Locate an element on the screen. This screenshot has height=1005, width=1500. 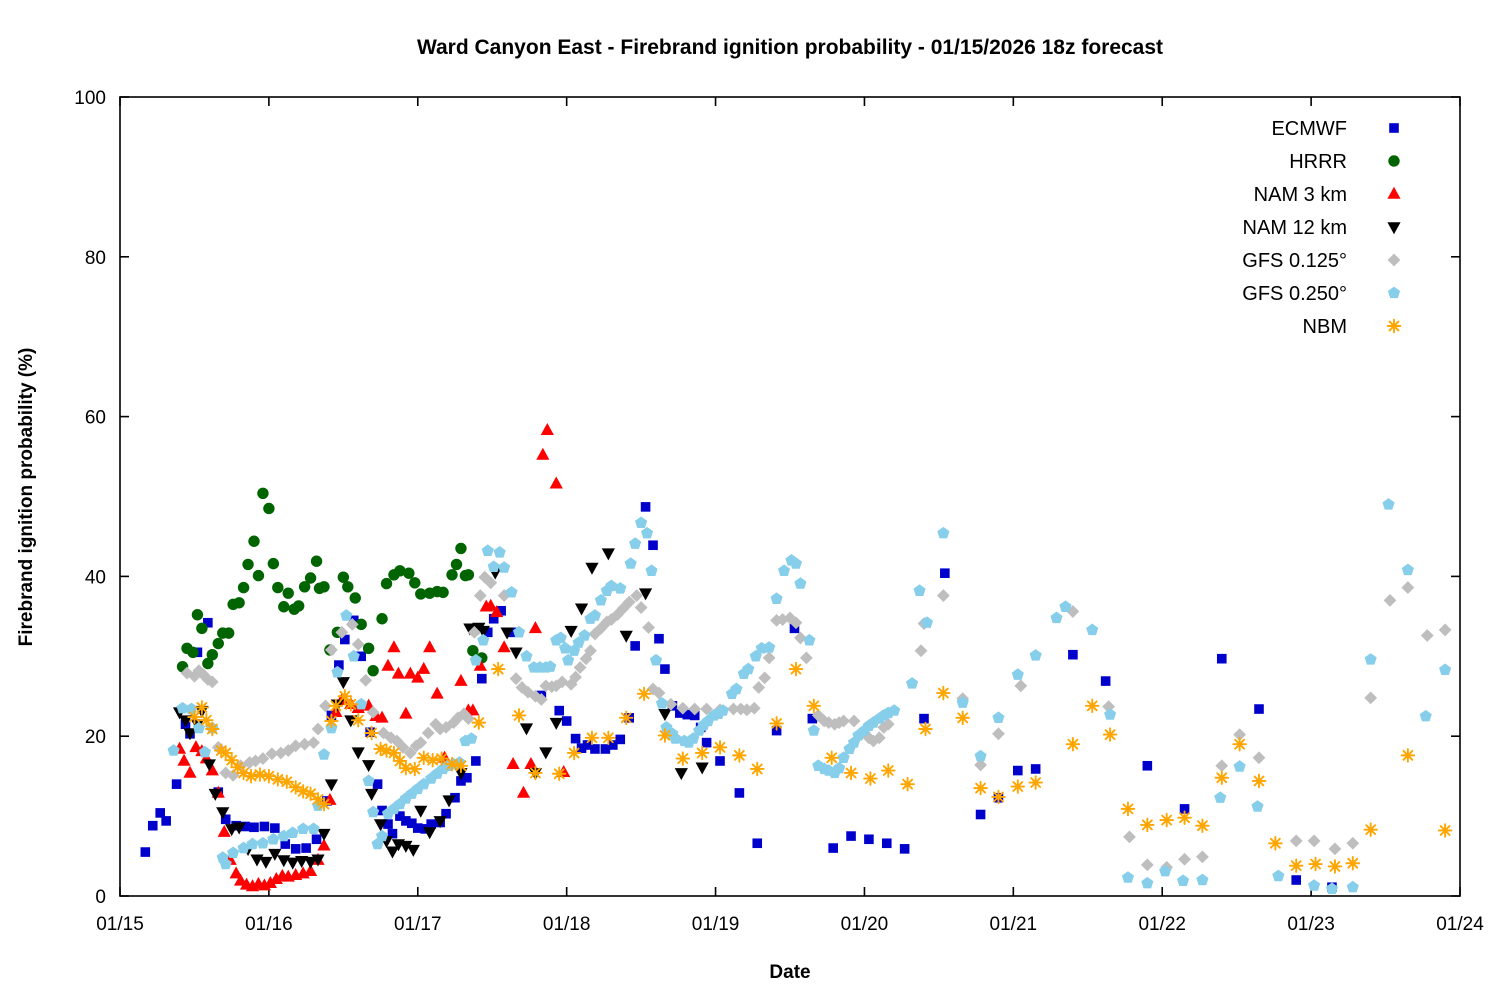
legend-entry-nam-3-km: NAM 3 km is located at coordinates (1327, 195).